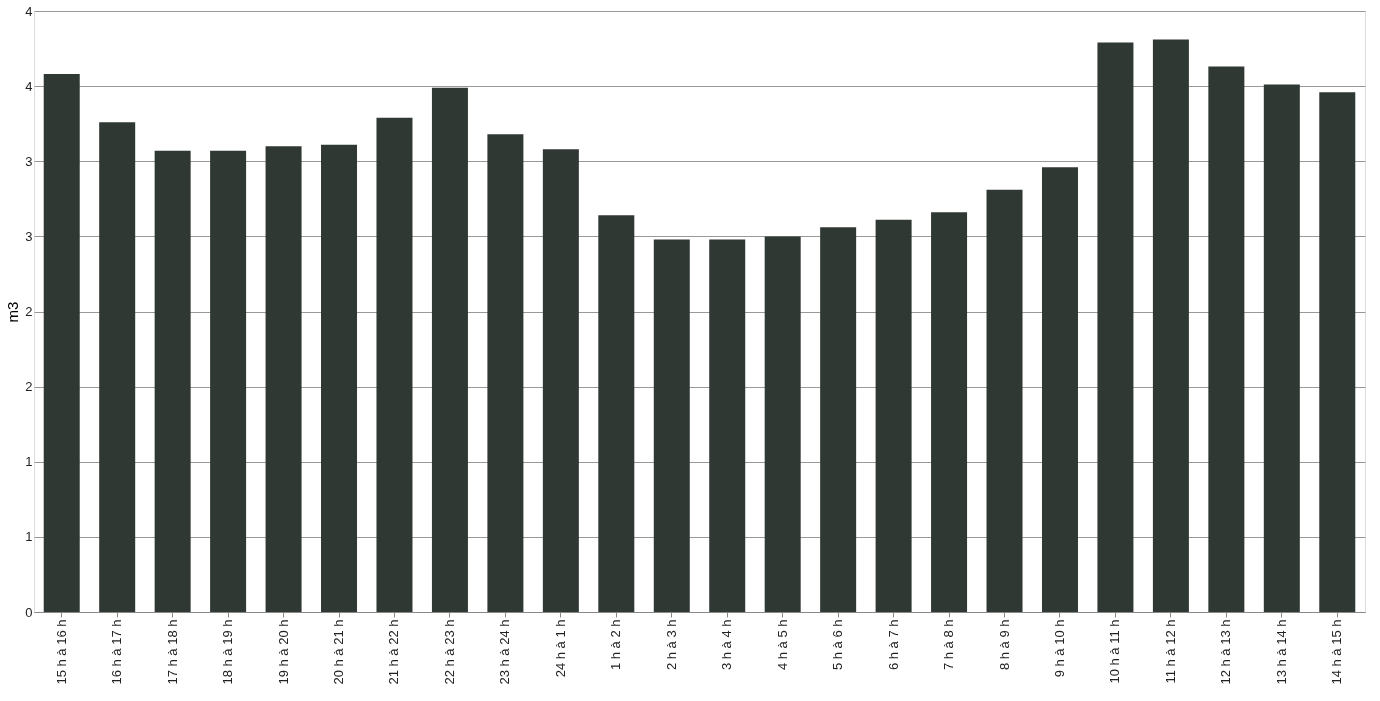 The image size is (1380, 701). Describe the element at coordinates (616, 645) in the screenshot. I see `x-tick-label: 1 h à 2 h` at that location.